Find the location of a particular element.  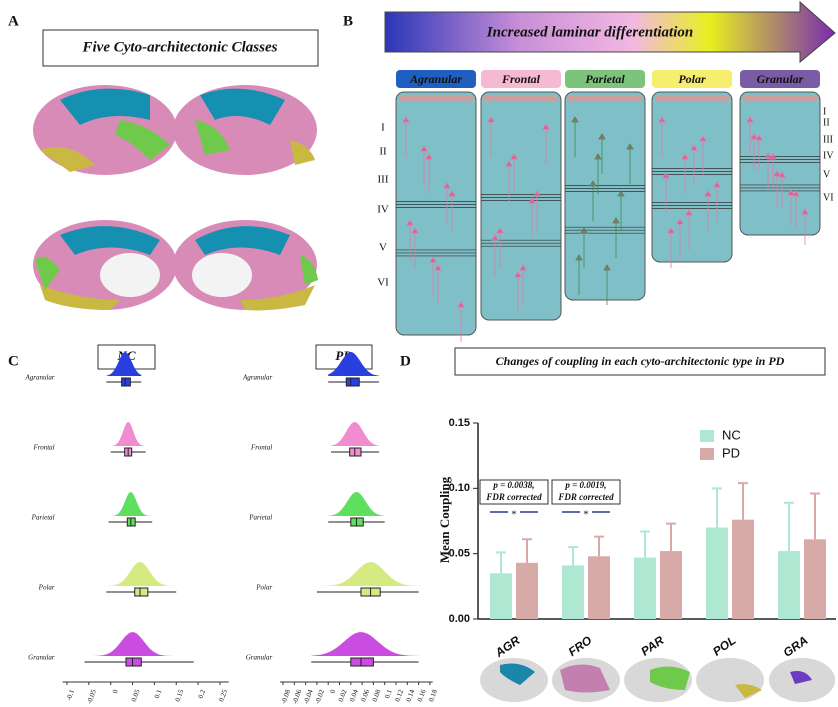

x-tick-label: 0.18 is located at coordinates (433, 695).